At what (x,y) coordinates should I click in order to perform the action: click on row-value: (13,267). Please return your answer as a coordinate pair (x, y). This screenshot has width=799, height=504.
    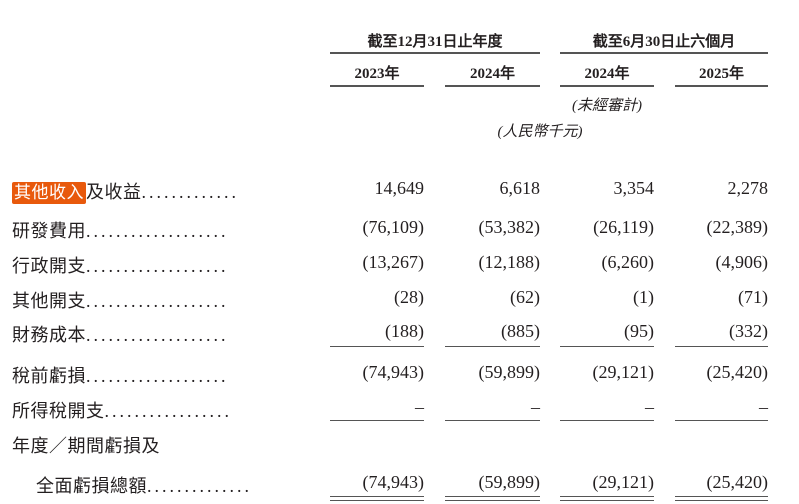
    Looking at the image, I should click on (393, 262).